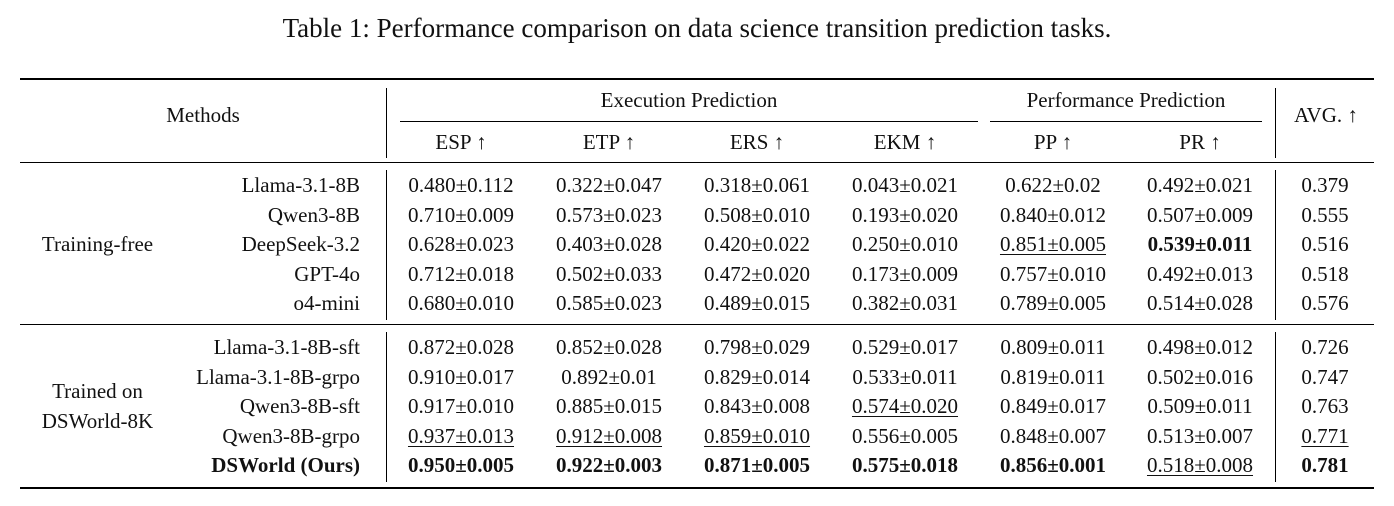  What do you see at coordinates (461, 214) in the screenshot?
I see `metric-value: 0.710±0.009` at bounding box center [461, 214].